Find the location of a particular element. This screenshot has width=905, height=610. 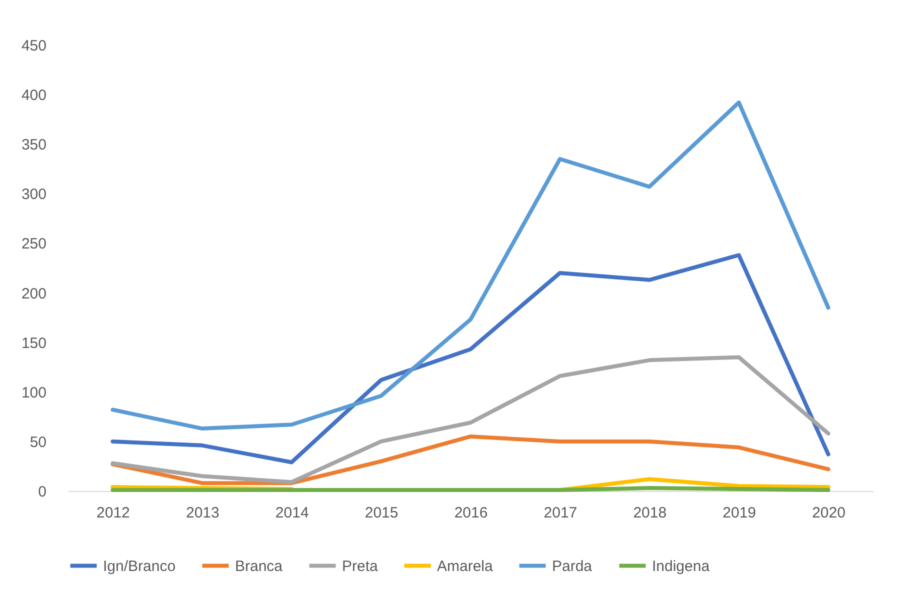

legend-label: Ign/Branco is located at coordinates (139, 566).